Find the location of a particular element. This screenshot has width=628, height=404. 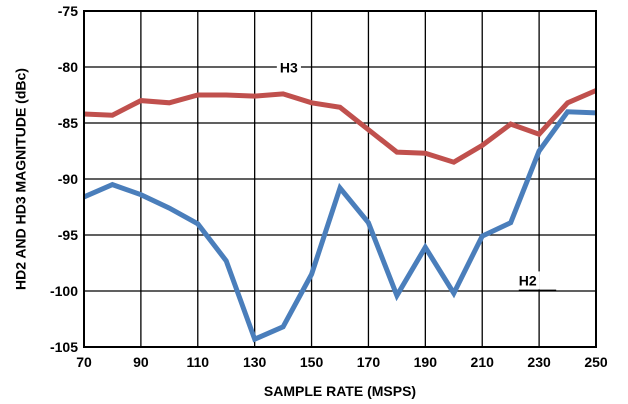

series-label-h2: H2 is located at coordinates (528, 280).